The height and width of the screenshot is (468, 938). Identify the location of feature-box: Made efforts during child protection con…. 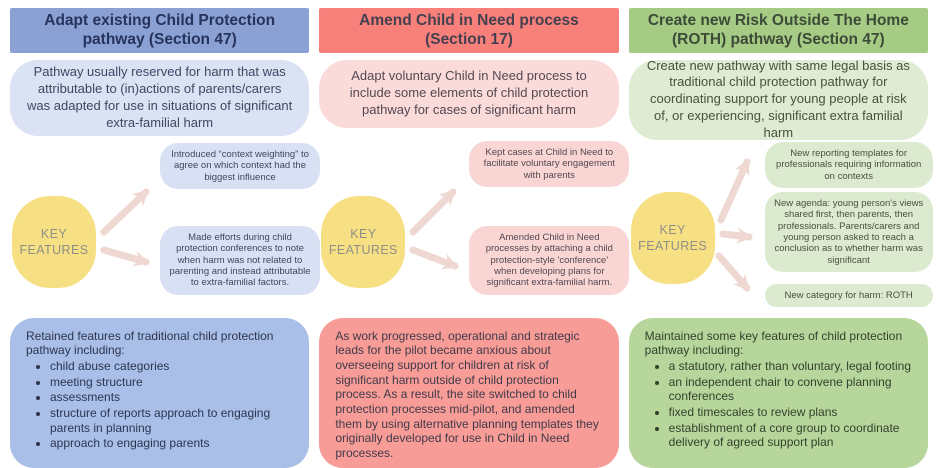
(240, 260).